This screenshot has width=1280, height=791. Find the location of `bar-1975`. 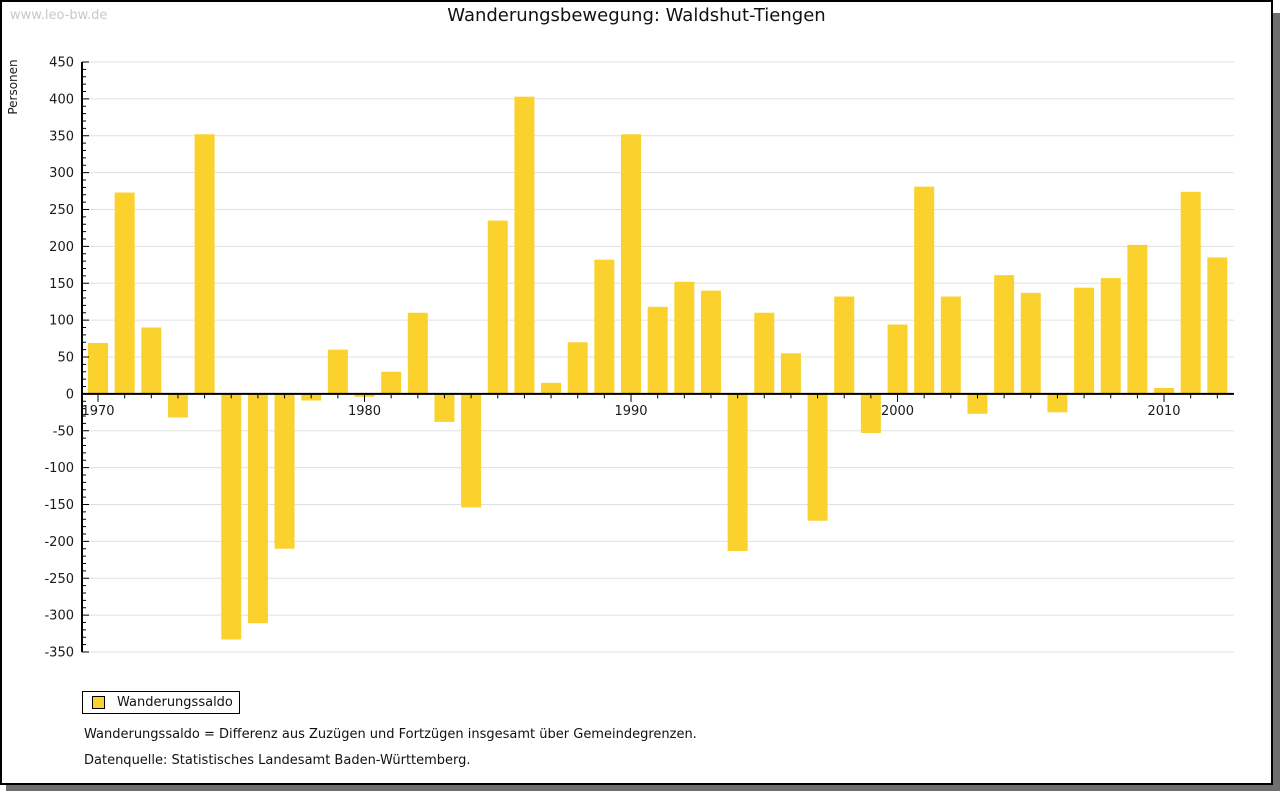

bar-1975 is located at coordinates (231, 516).